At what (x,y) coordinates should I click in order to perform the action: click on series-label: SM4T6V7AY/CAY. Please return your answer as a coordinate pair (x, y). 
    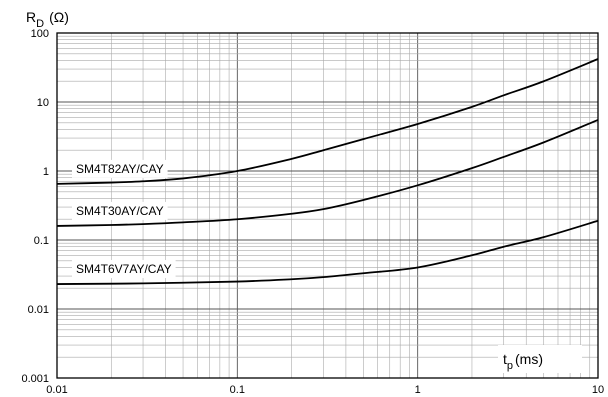
    Looking at the image, I should click on (124, 269).